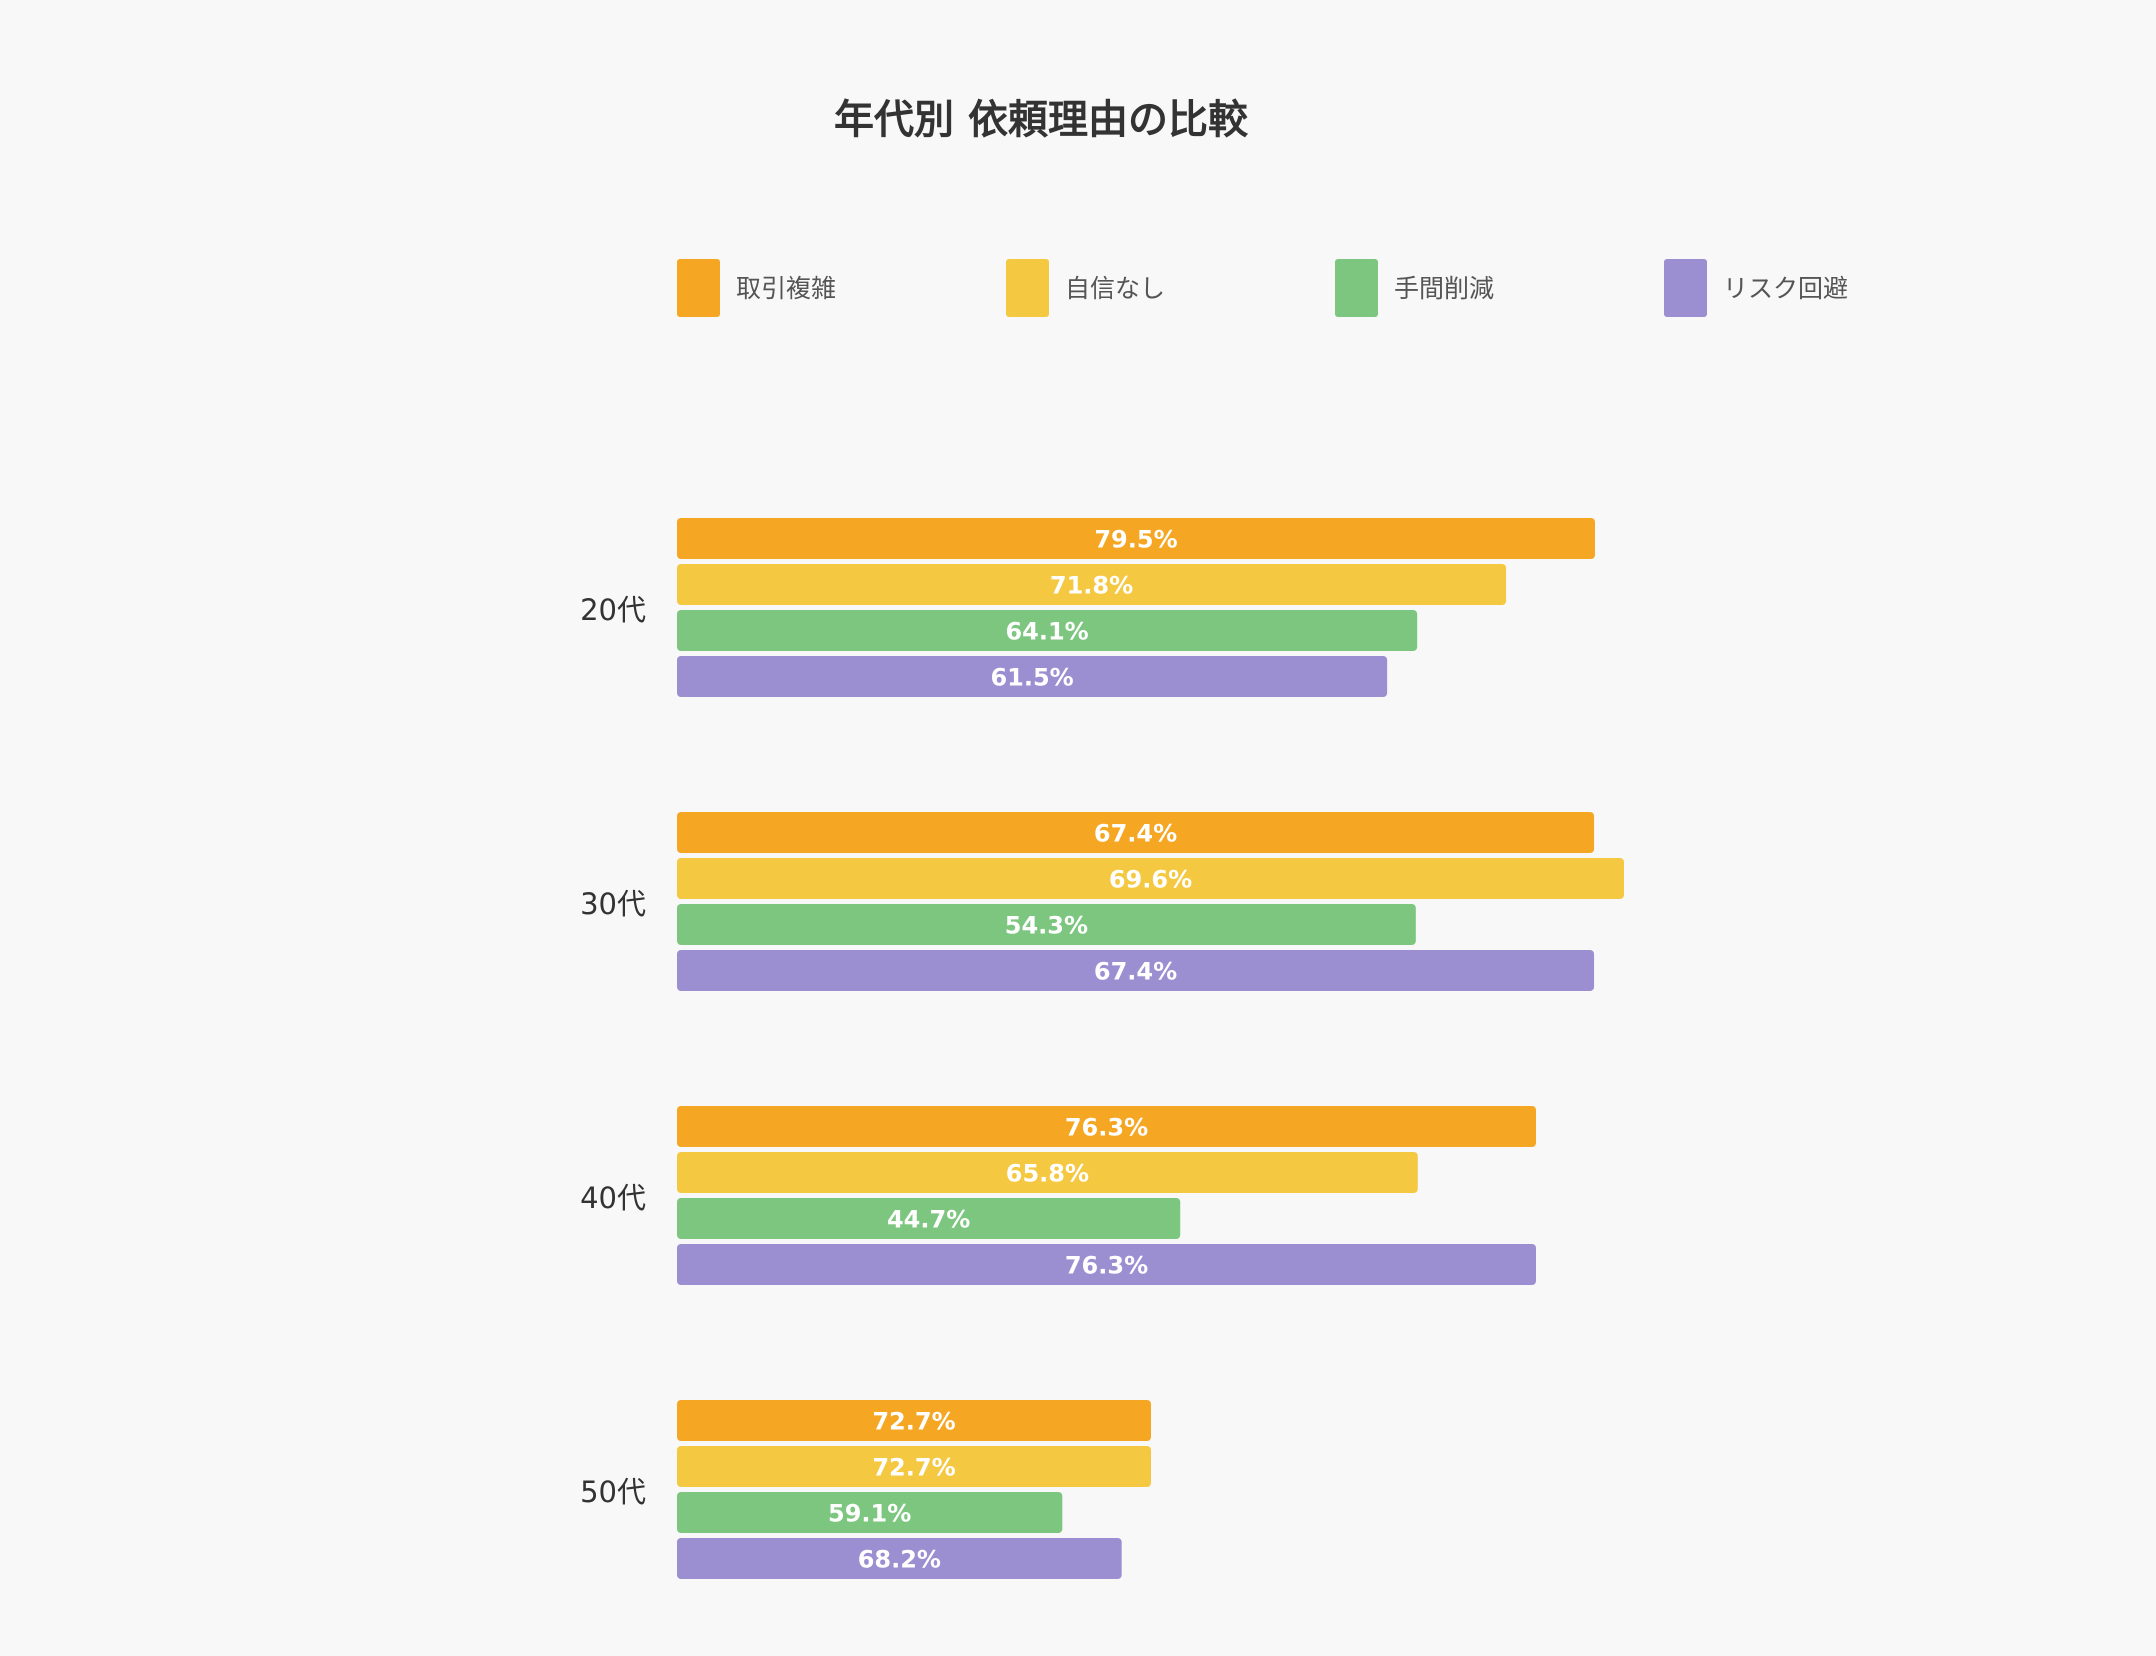 The width and height of the screenshot is (2156, 1656). Describe the element at coordinates (613, 610) in the screenshot. I see `category-label-1: 20代` at that location.